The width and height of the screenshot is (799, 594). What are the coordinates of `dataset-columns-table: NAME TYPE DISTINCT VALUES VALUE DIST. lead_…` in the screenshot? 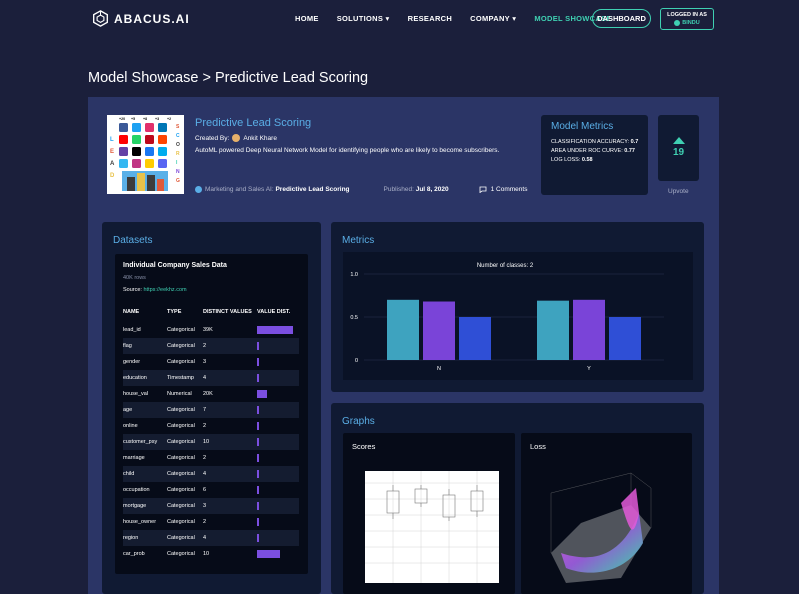 It's located at (211, 432).